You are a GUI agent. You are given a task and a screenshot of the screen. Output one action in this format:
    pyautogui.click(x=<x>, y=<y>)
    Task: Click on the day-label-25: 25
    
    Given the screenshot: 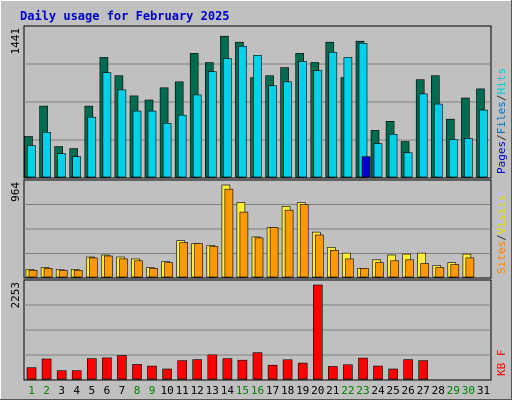 What is the action you would take?
    pyautogui.click(x=392, y=390)
    